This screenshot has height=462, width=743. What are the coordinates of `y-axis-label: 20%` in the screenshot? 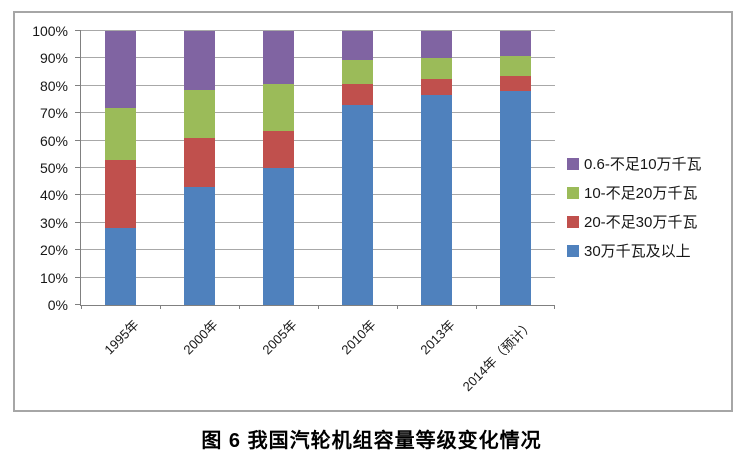 It's located at (53, 250).